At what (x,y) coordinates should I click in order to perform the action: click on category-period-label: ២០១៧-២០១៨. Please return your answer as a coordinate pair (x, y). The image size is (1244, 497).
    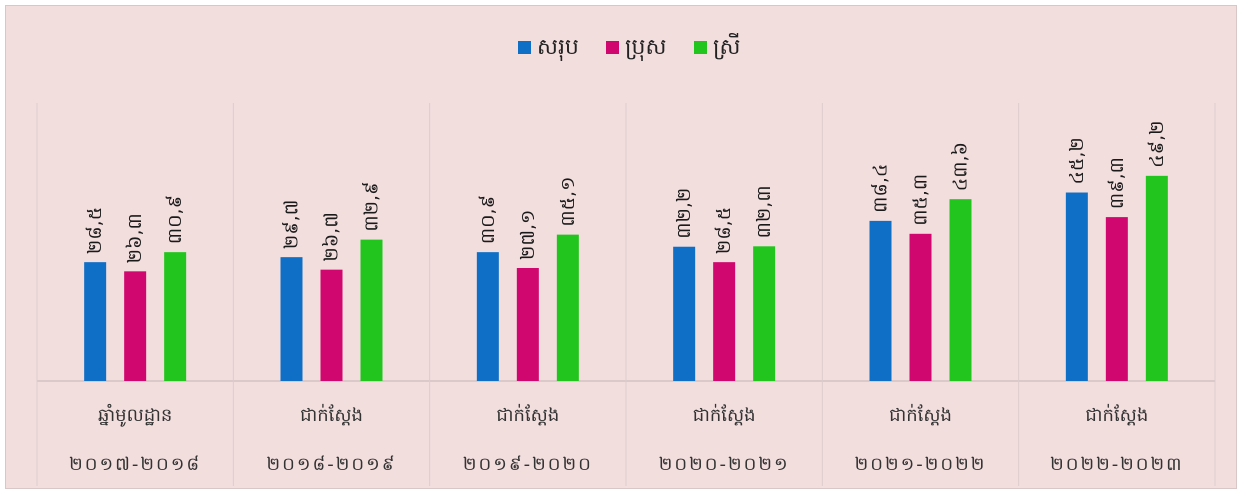
    Looking at the image, I should click on (135, 464).